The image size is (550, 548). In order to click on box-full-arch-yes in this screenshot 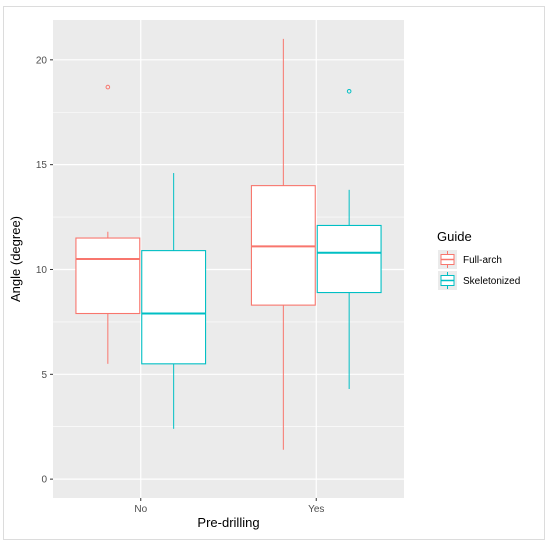, I will do `click(283, 244)`.